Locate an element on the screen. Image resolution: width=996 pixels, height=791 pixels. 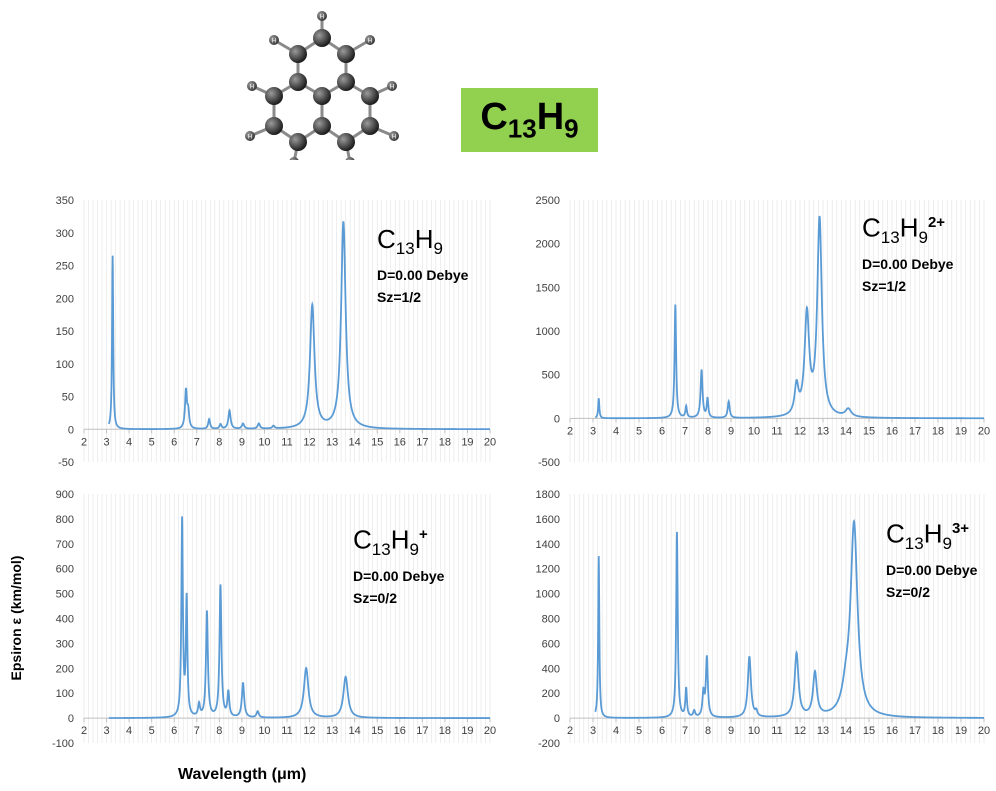
y-tick-label: 150 is located at coordinates (65, 332).